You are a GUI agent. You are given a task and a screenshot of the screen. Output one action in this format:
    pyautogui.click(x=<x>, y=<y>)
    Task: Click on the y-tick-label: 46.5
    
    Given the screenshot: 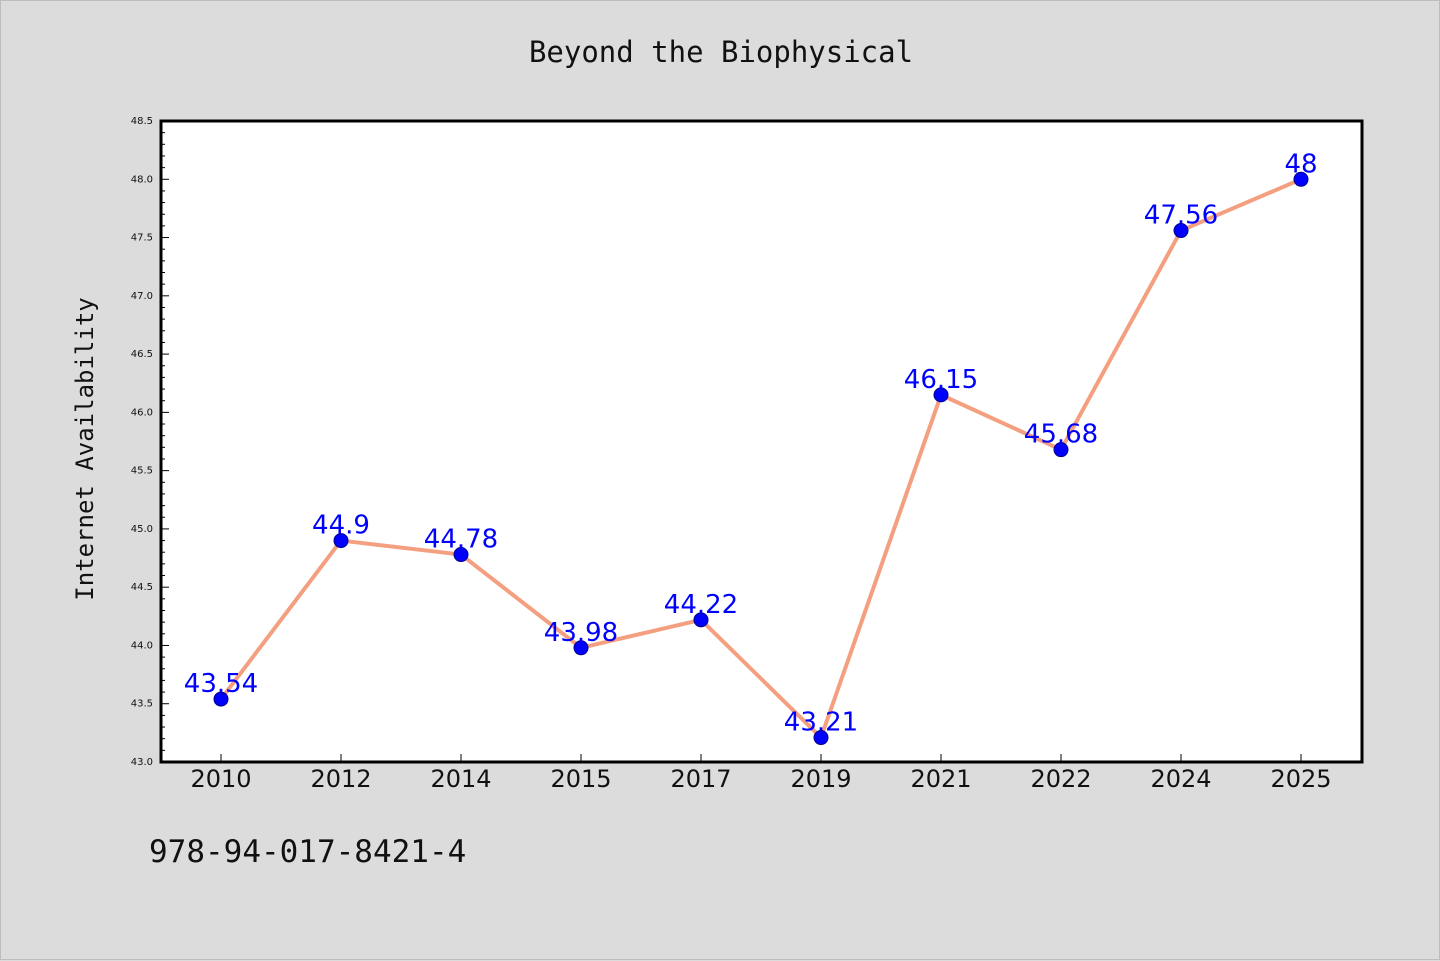 What is the action you would take?
    pyautogui.click(x=142, y=354)
    